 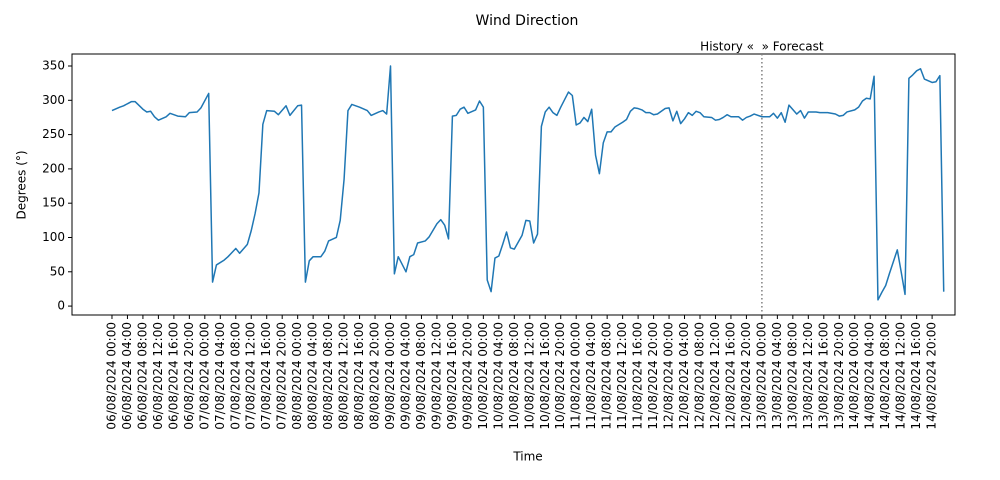 I want to click on x-tick-label: 06/08/2024 20:00, so click(x=189, y=376).